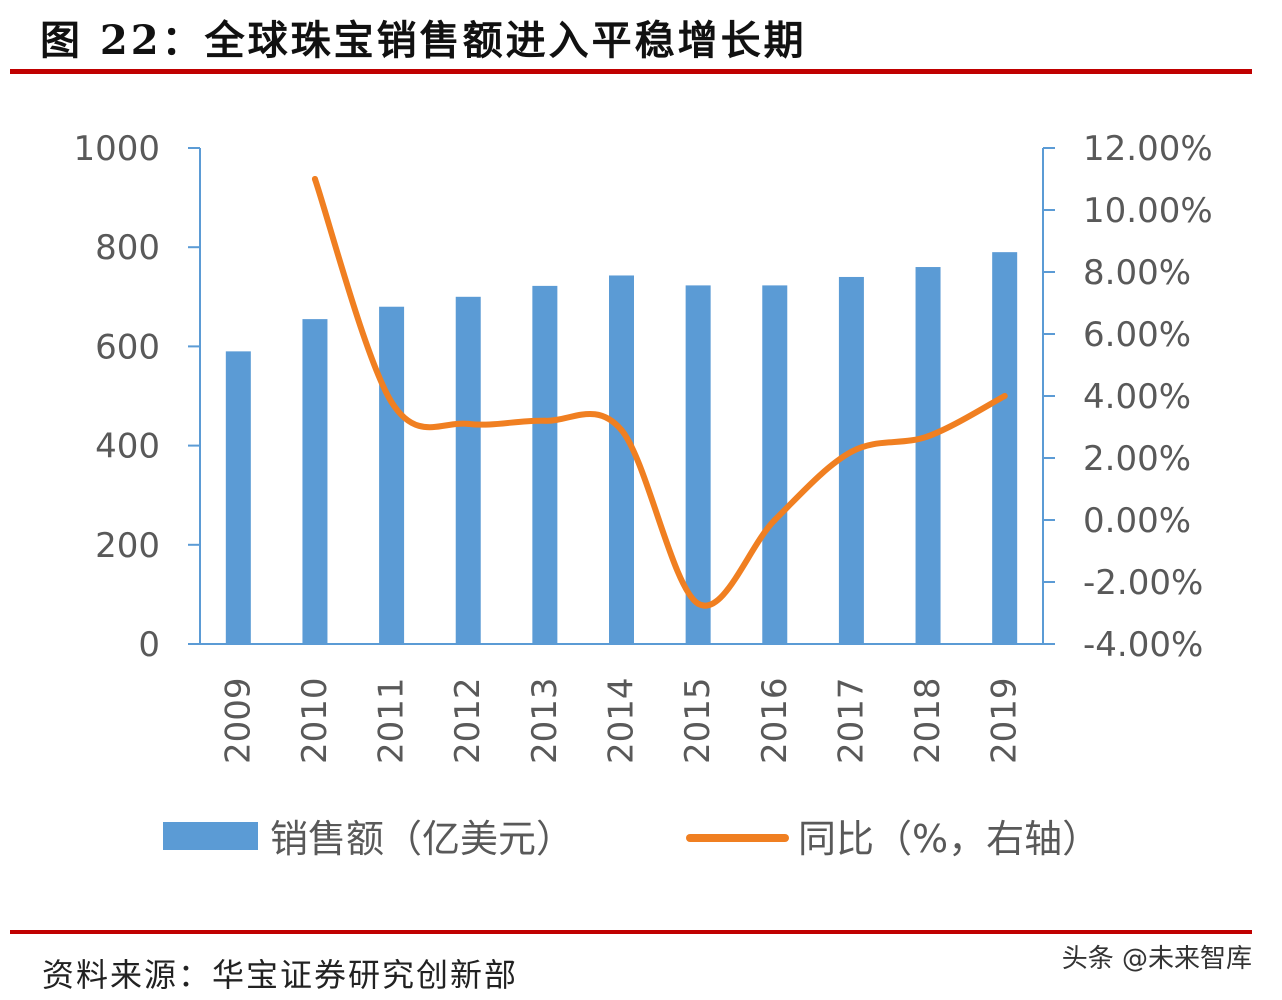  I want to click on left-tick-label: 200, so click(127, 546).